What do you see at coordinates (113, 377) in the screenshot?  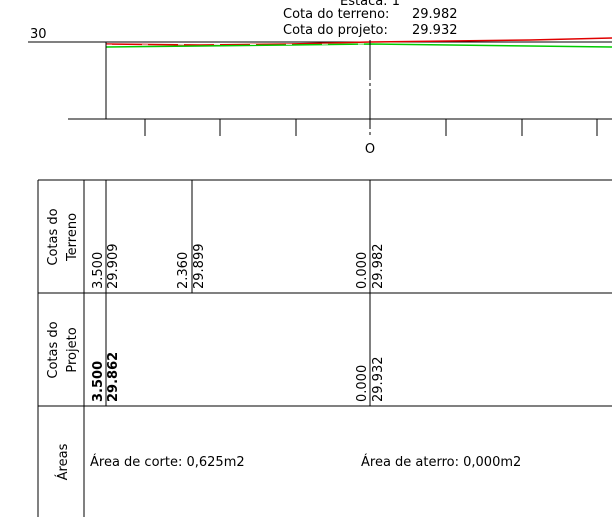 I see `design-elevation-cell: 29.862` at bounding box center [113, 377].